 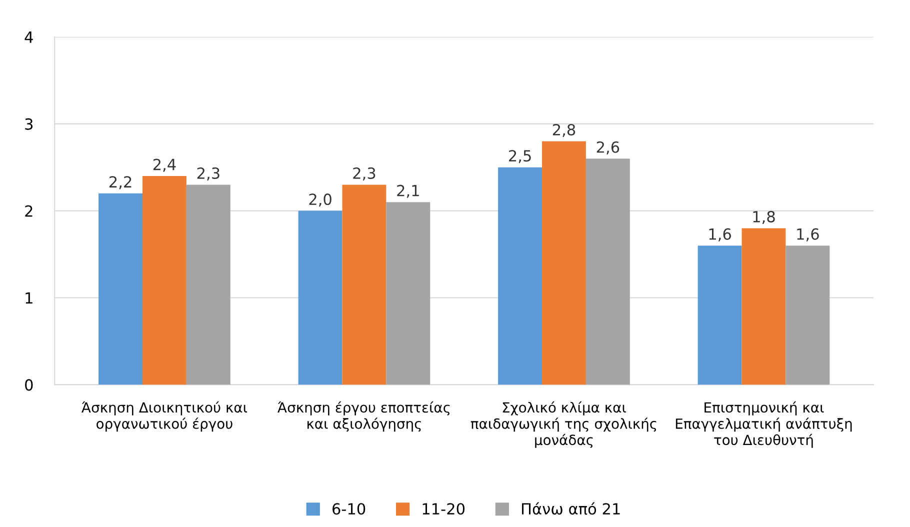 What do you see at coordinates (764, 424) in the screenshot?
I see `x-tick-label: Επιστημονική και Επαγγελματική ανάπτυξη του Διευθυντή` at bounding box center [764, 424].